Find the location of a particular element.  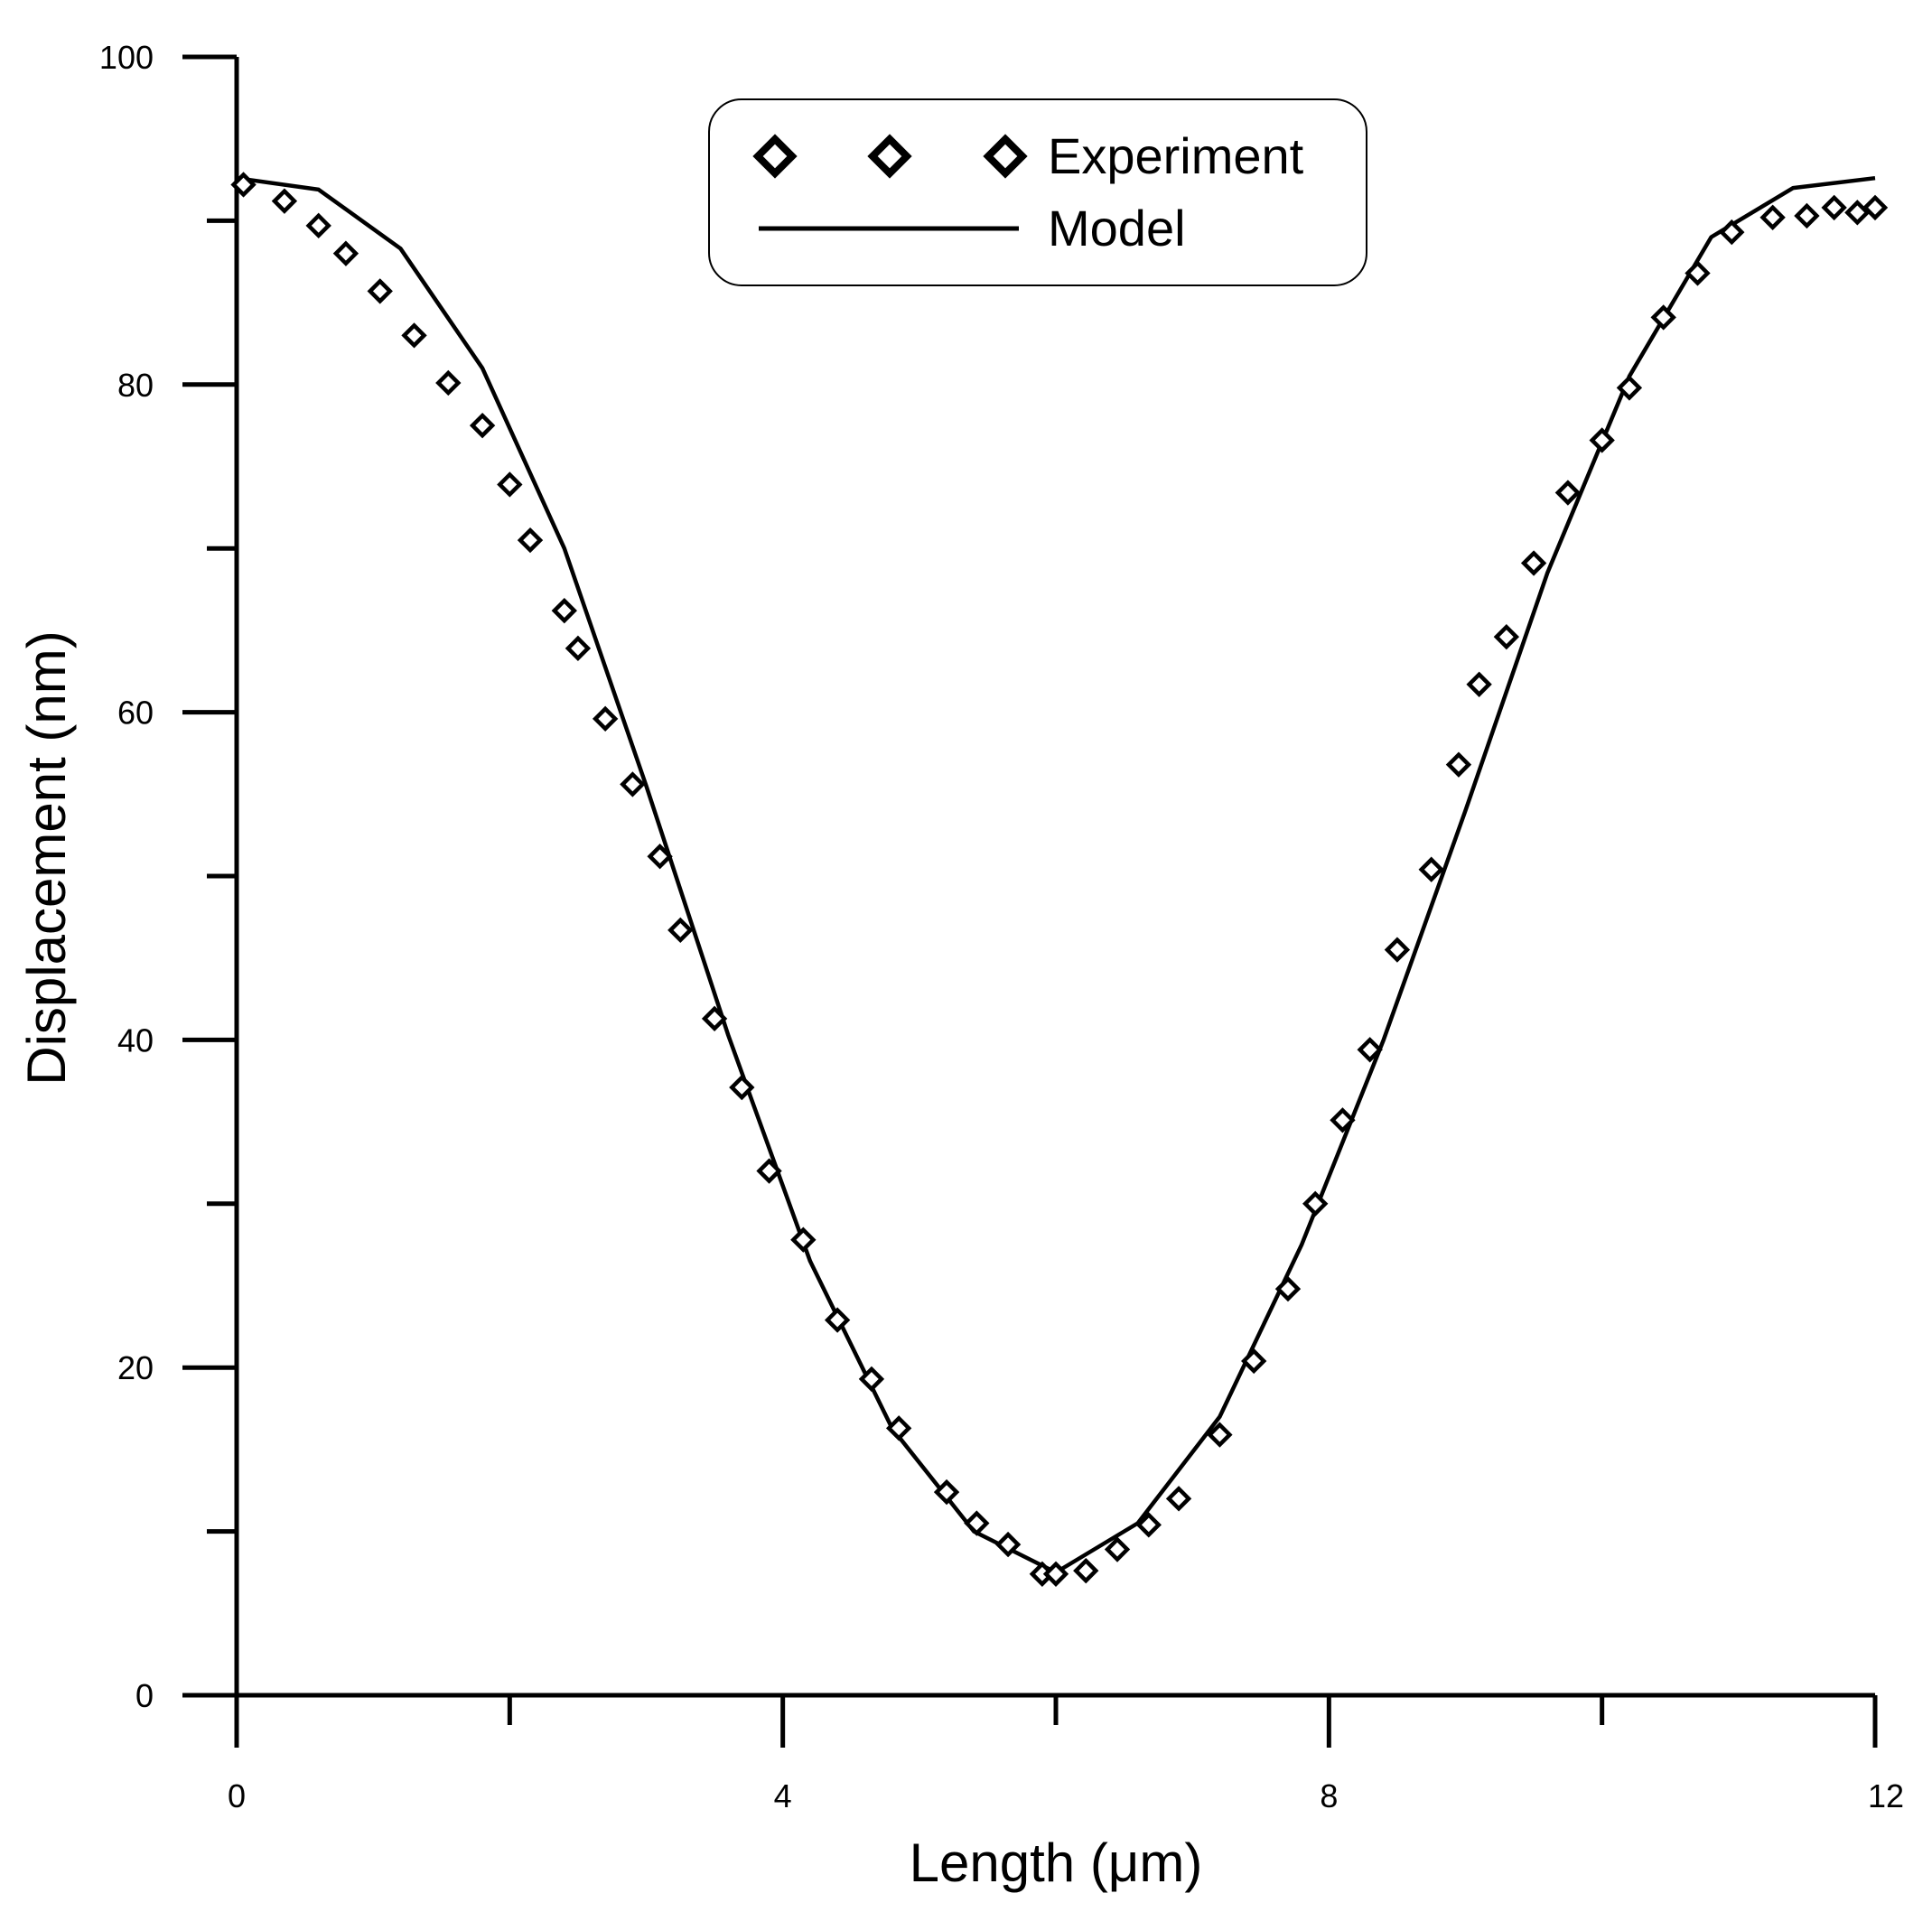

x-axis-title: Length (μm) is located at coordinates (1056, 1863).